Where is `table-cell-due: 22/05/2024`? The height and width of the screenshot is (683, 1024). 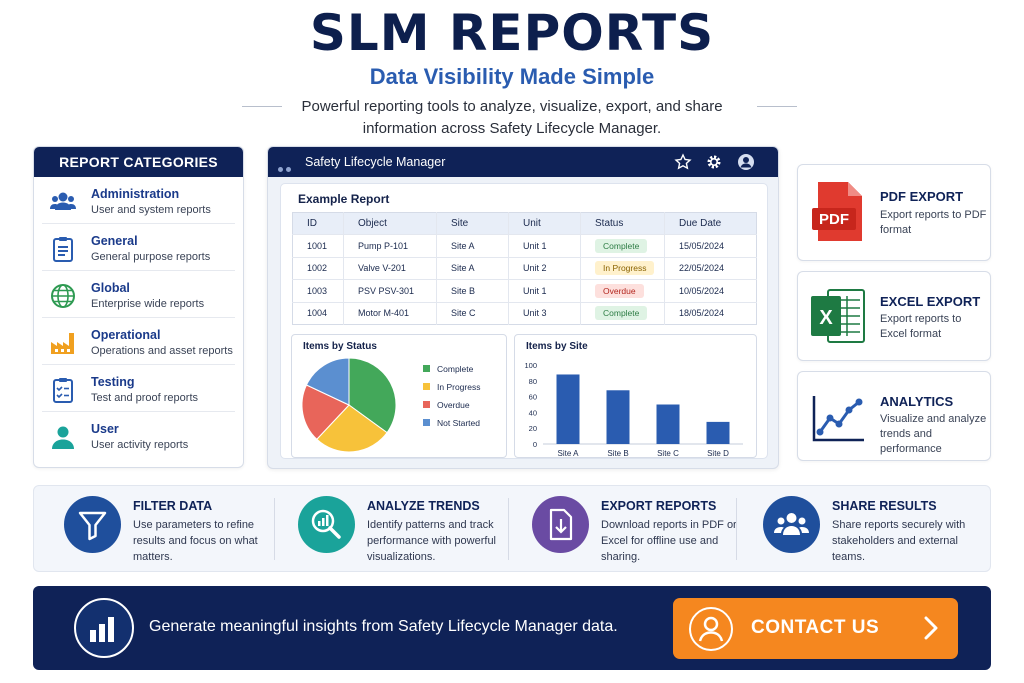
table-cell-due: 22/05/2024 is located at coordinates (710, 268).